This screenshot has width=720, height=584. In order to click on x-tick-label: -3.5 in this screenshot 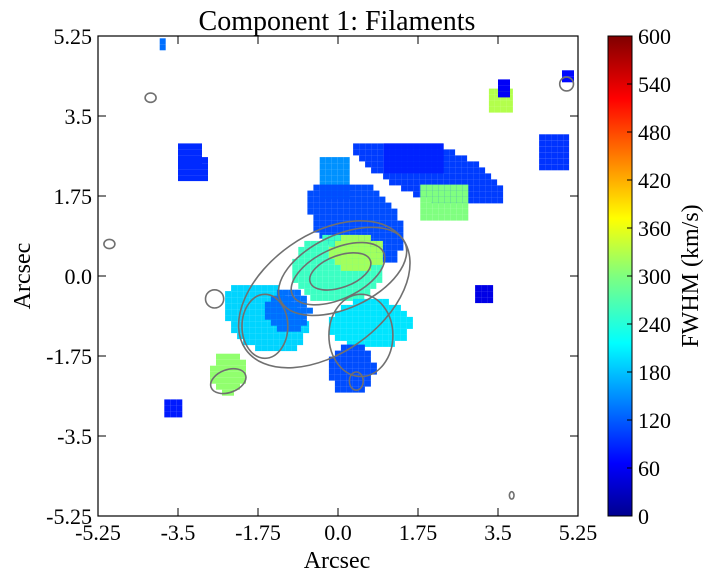, I will do `click(178, 532)`.